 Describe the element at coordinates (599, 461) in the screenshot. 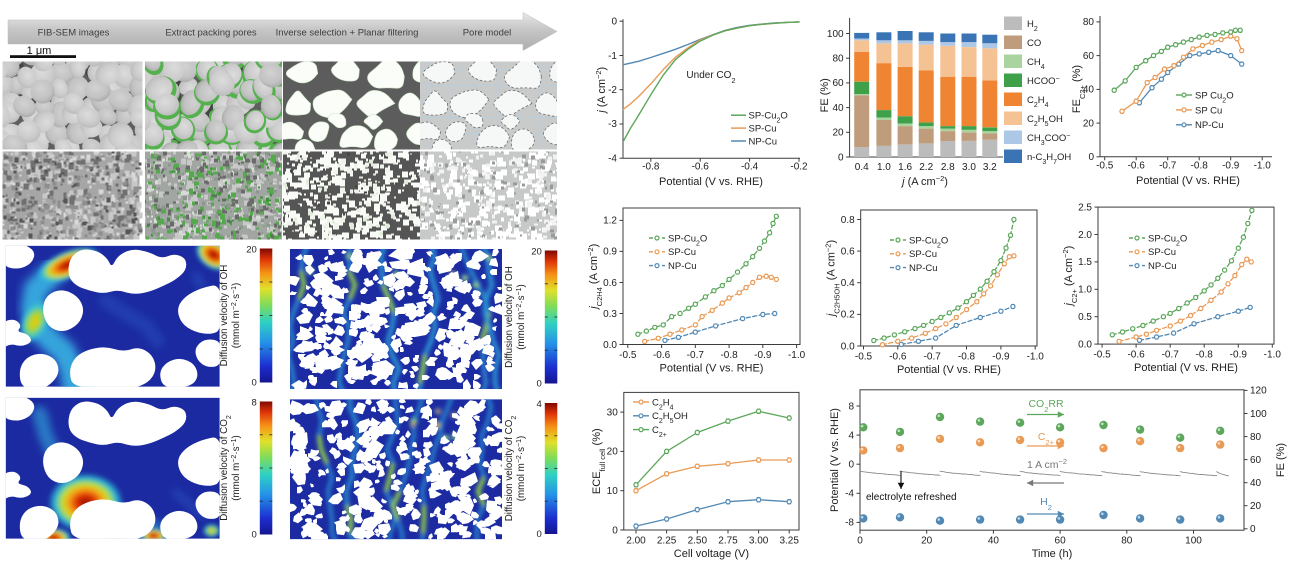

I see `svg-text: ECEfull cell (%)` at that location.